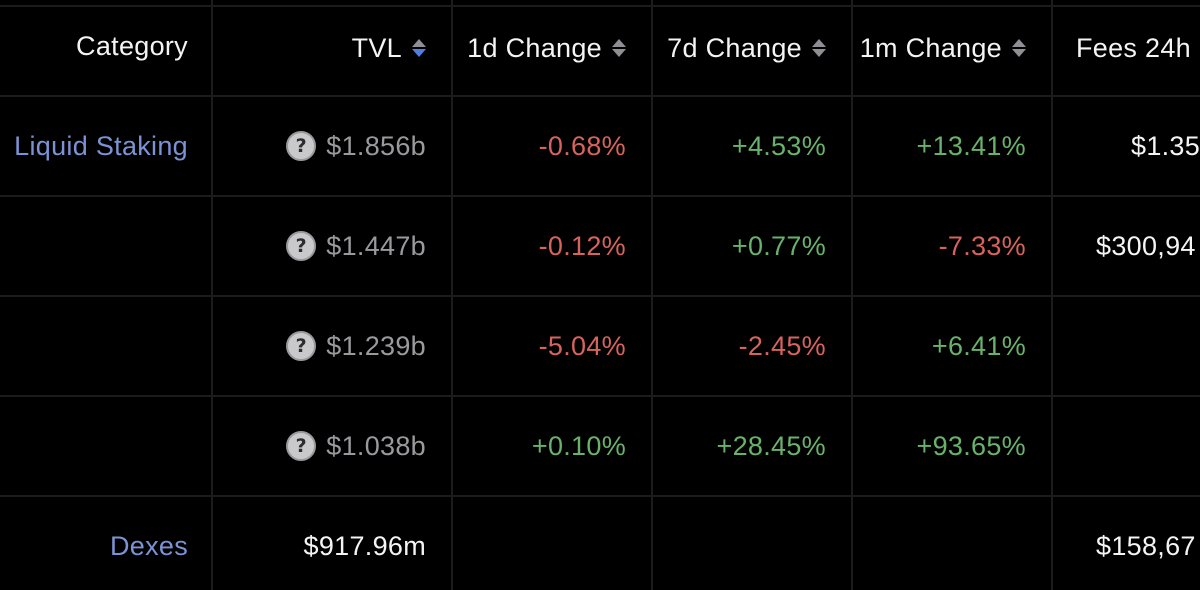 This screenshot has width=1200, height=590. What do you see at coordinates (971, 145) in the screenshot?
I see `change-1m-cell: +13.41%` at bounding box center [971, 145].